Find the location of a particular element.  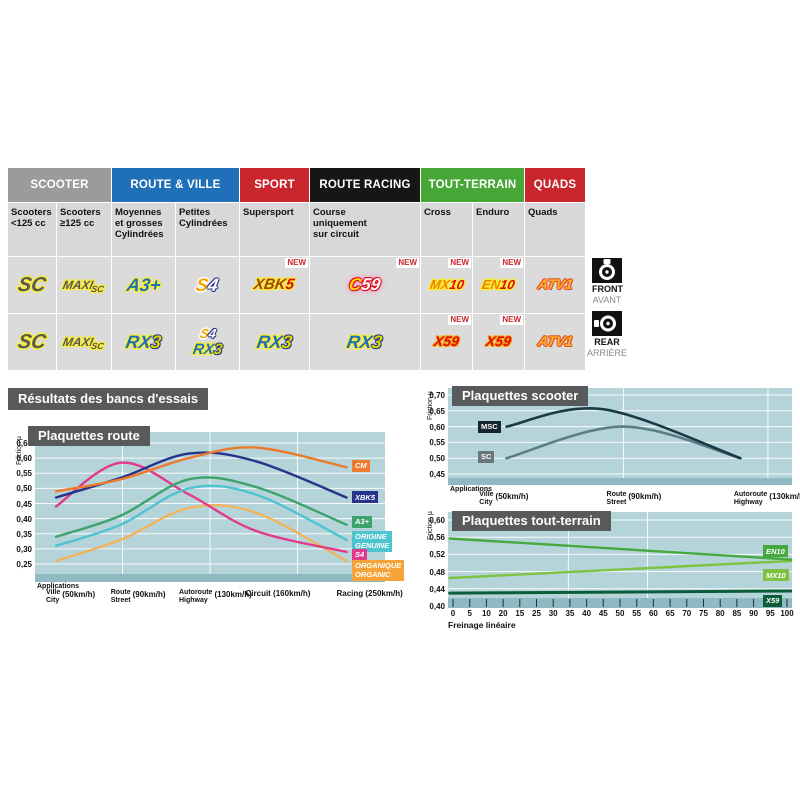

logo-a3: A3+ is located at coordinates (144, 284).